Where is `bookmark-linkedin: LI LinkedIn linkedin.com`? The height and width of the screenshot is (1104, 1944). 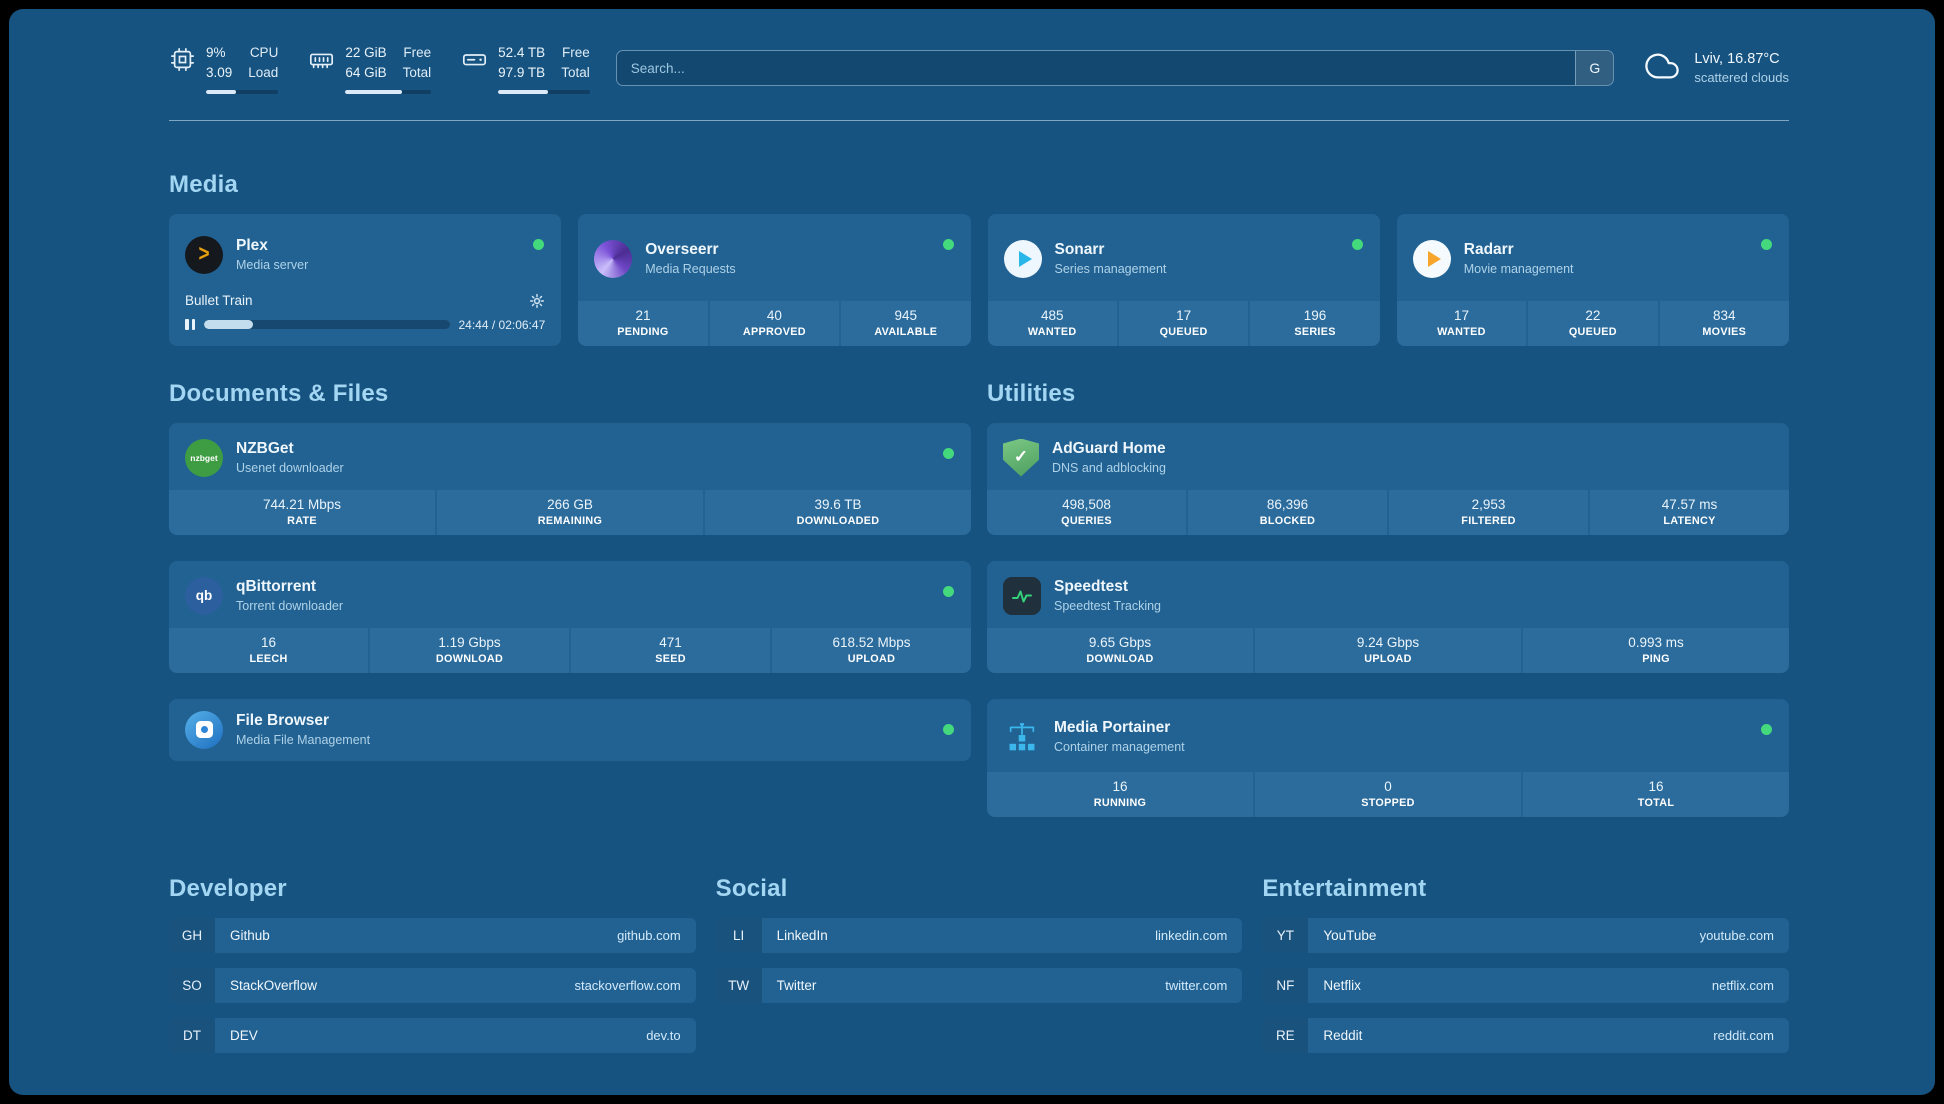
bookmark-linkedin: LI LinkedIn linkedin.com is located at coordinates (979, 935).